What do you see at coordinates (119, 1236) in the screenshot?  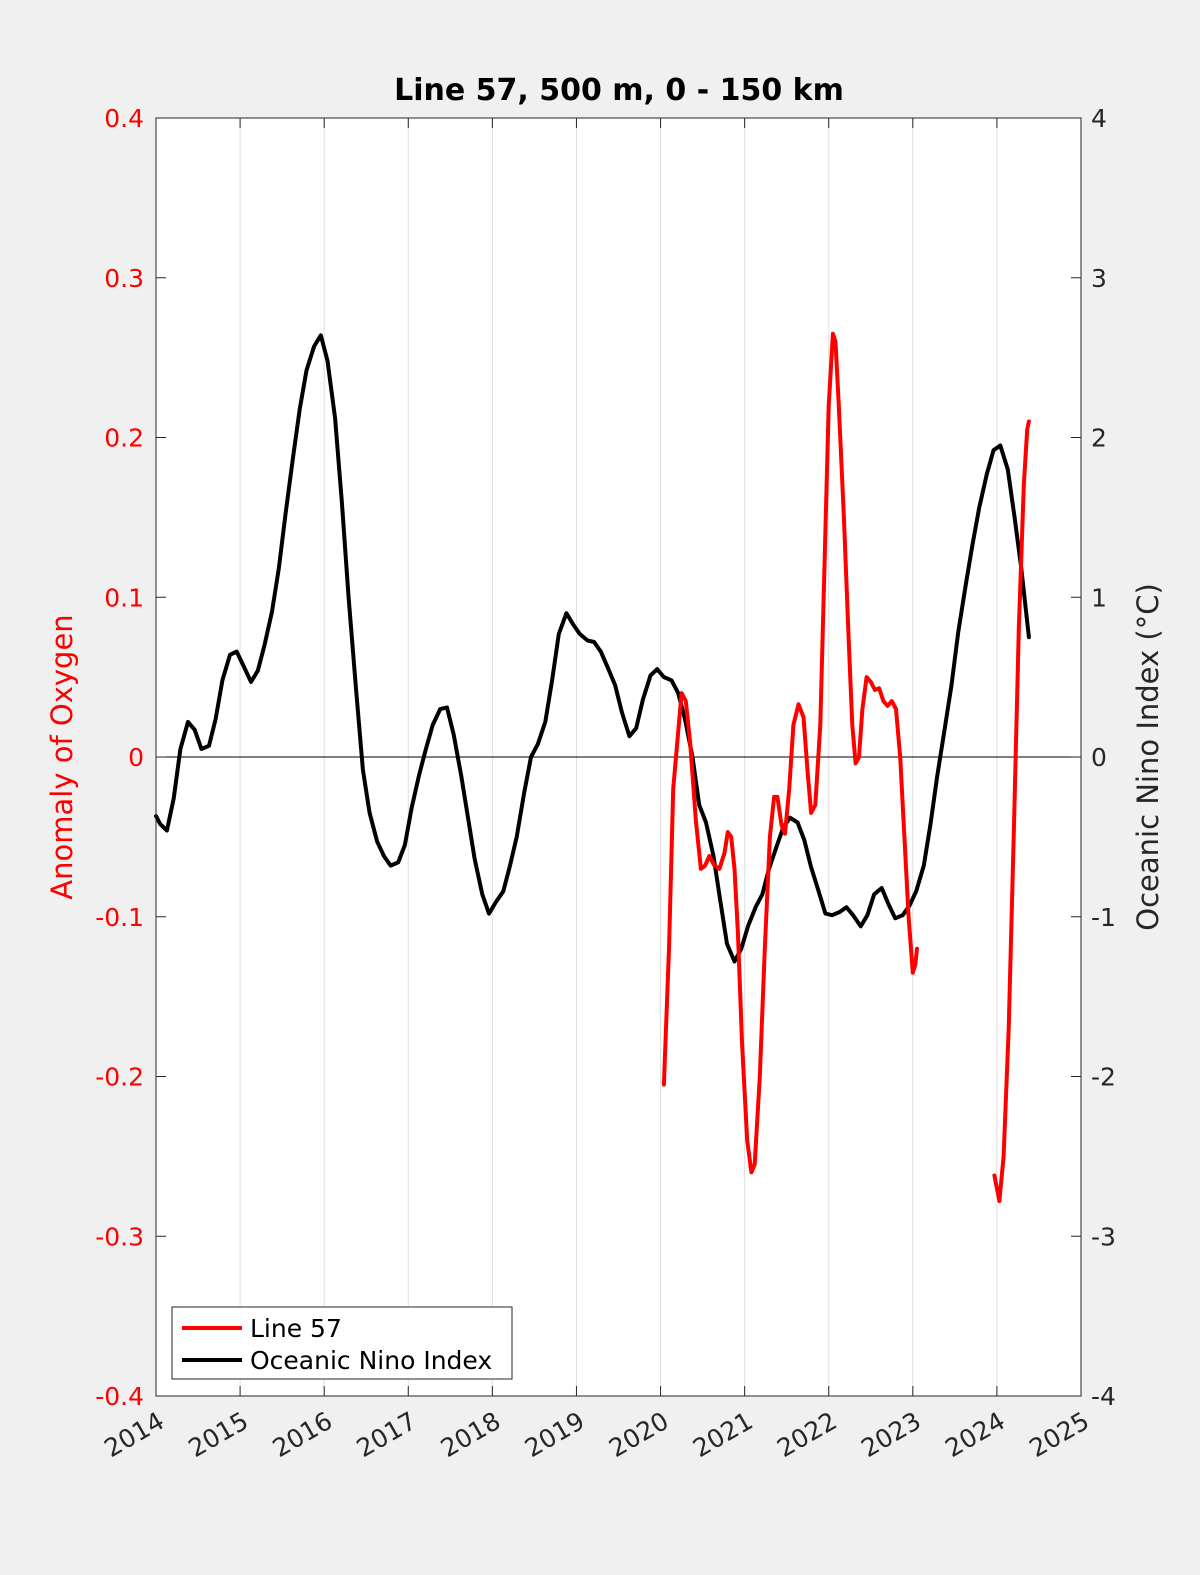 I see `y-left-tick-label: -0.3` at bounding box center [119, 1236].